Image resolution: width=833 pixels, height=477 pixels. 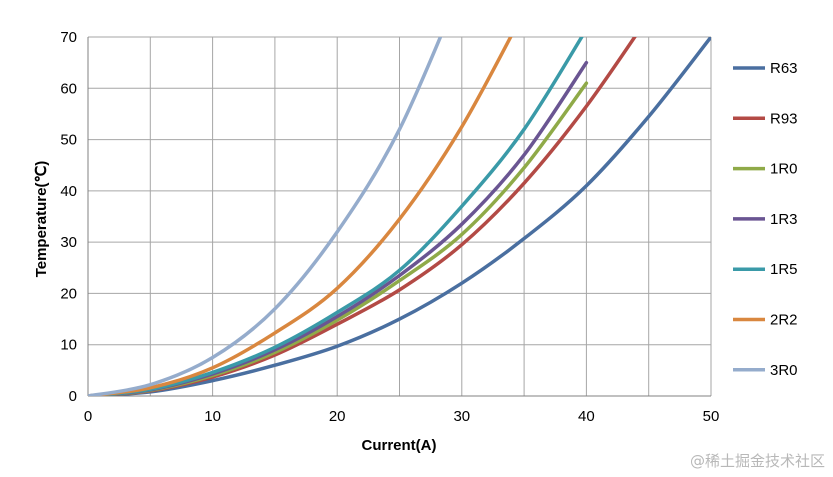 What do you see at coordinates (784, 370) in the screenshot?
I see `legend-label-3r0: 3R0` at bounding box center [784, 370].